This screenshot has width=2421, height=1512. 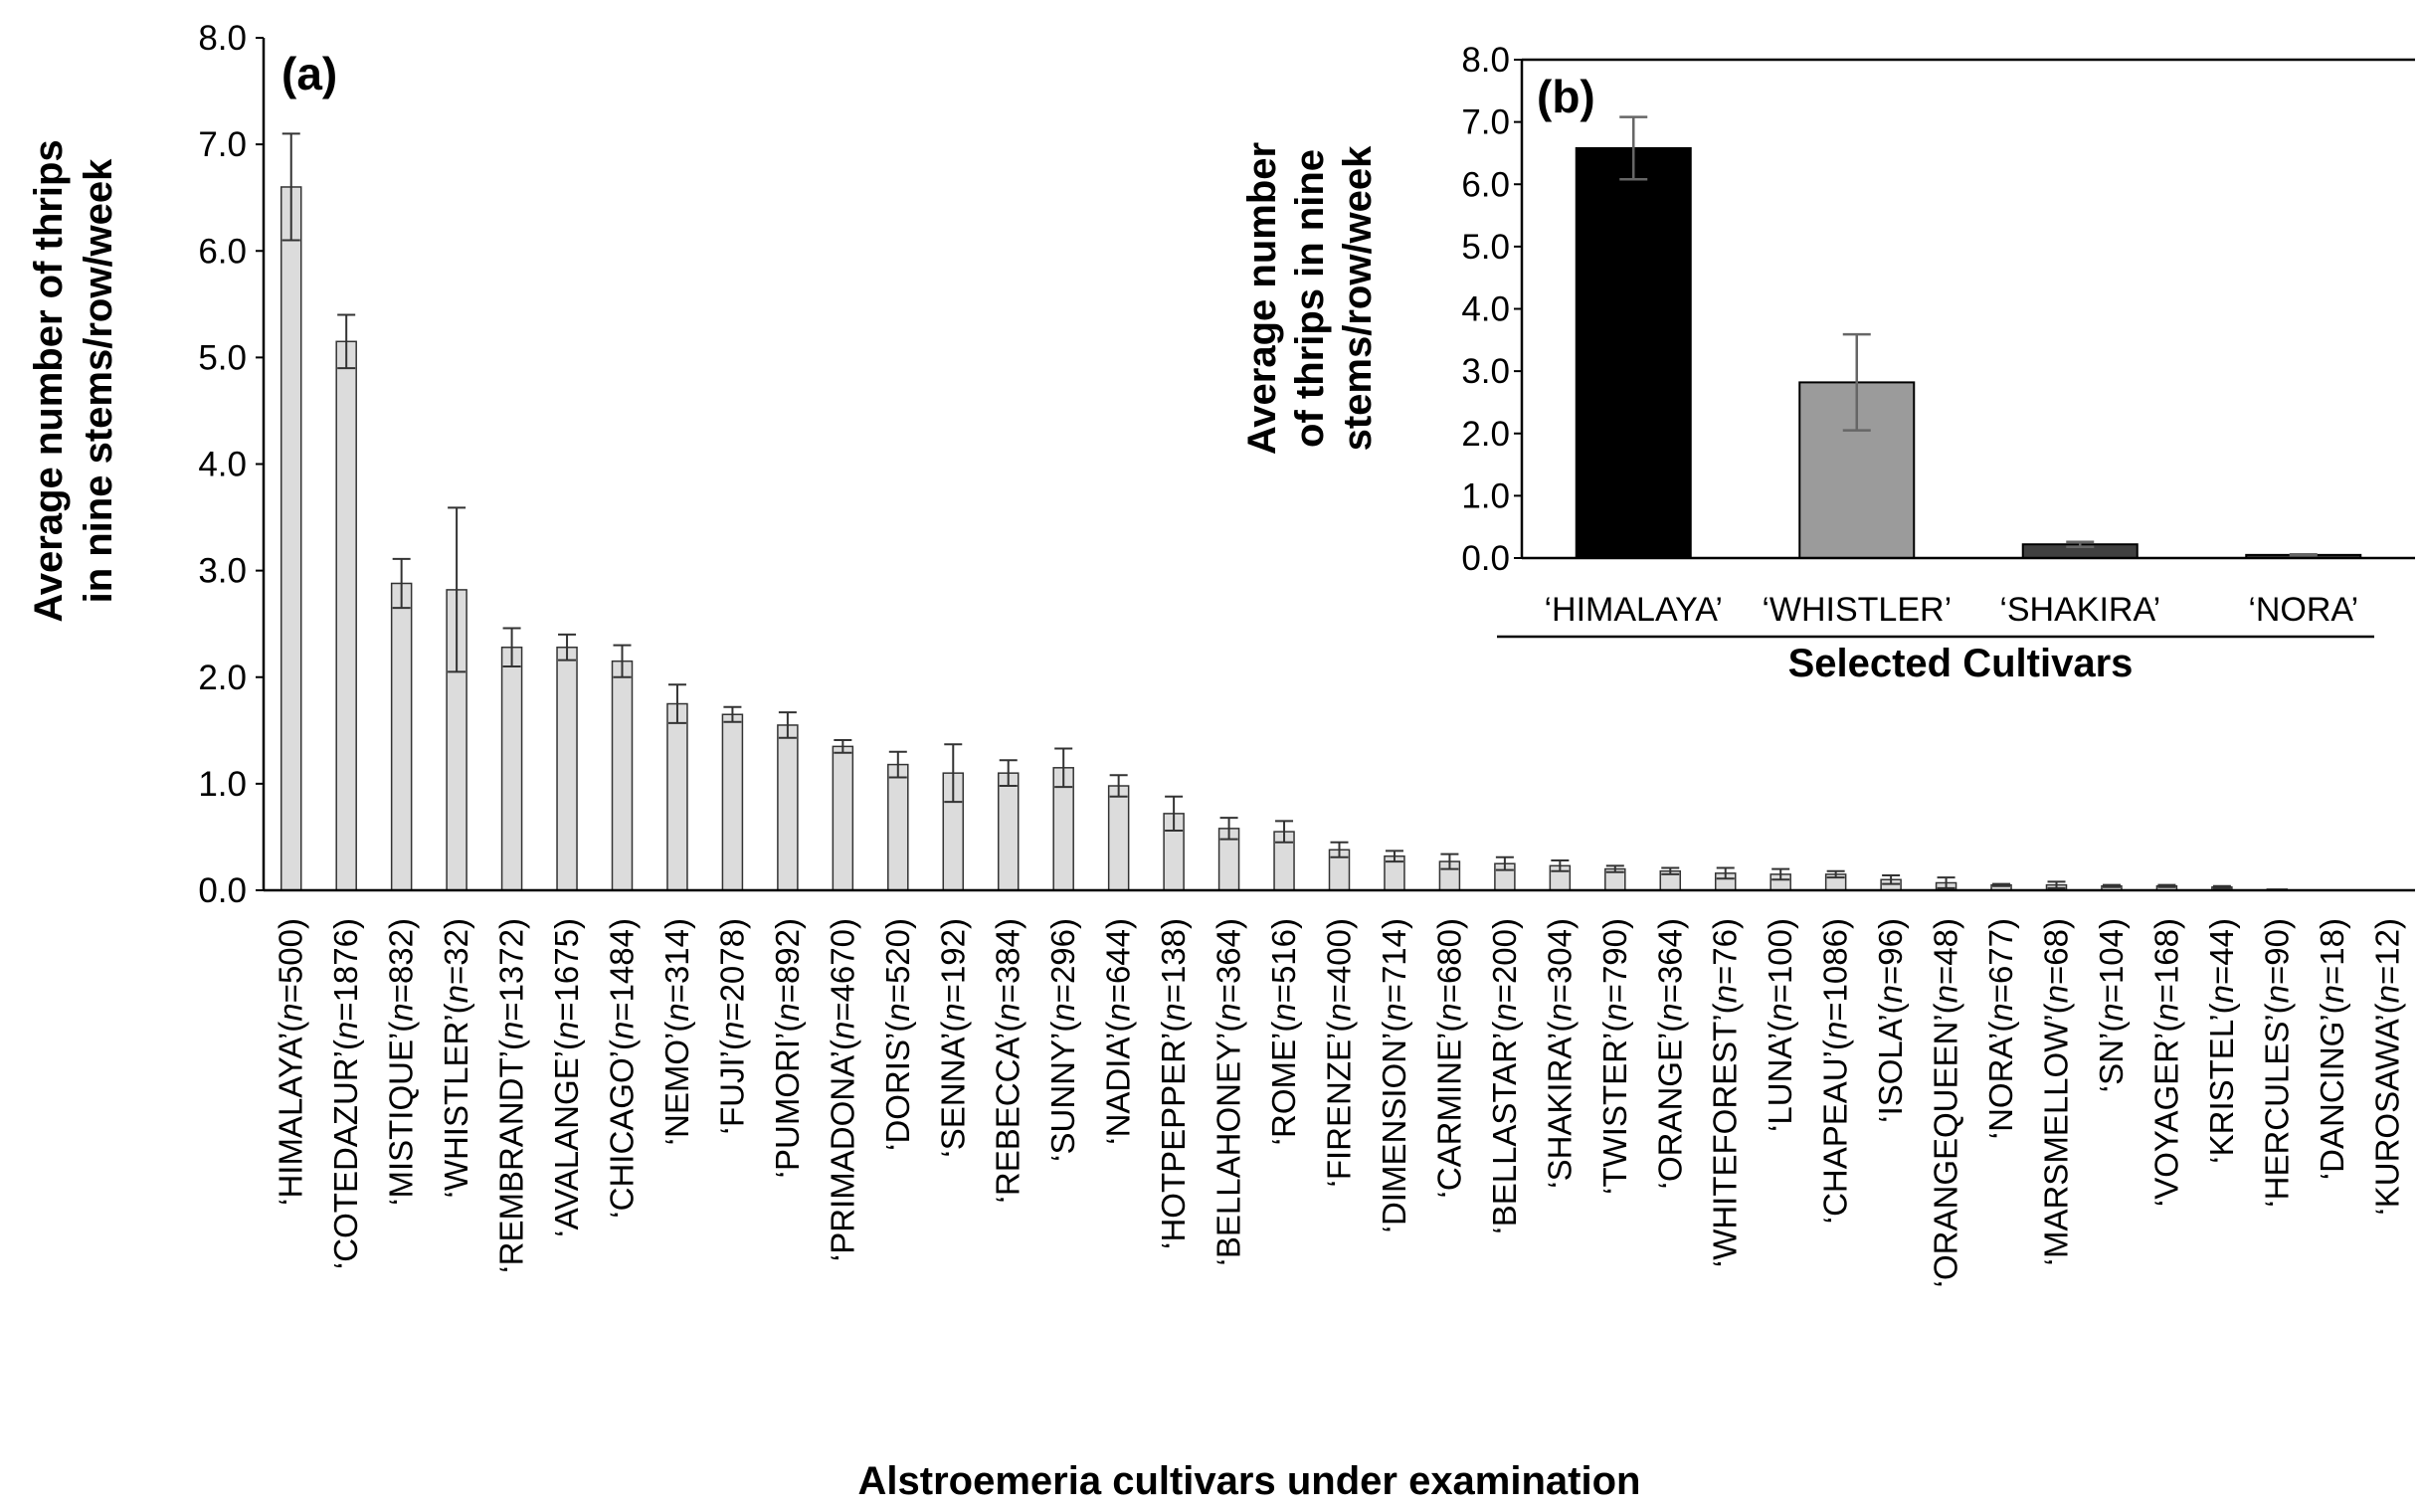 I want to click on main-category-label: ‘SHAKIRA’(n=304), so click(x=1559, y=1053).